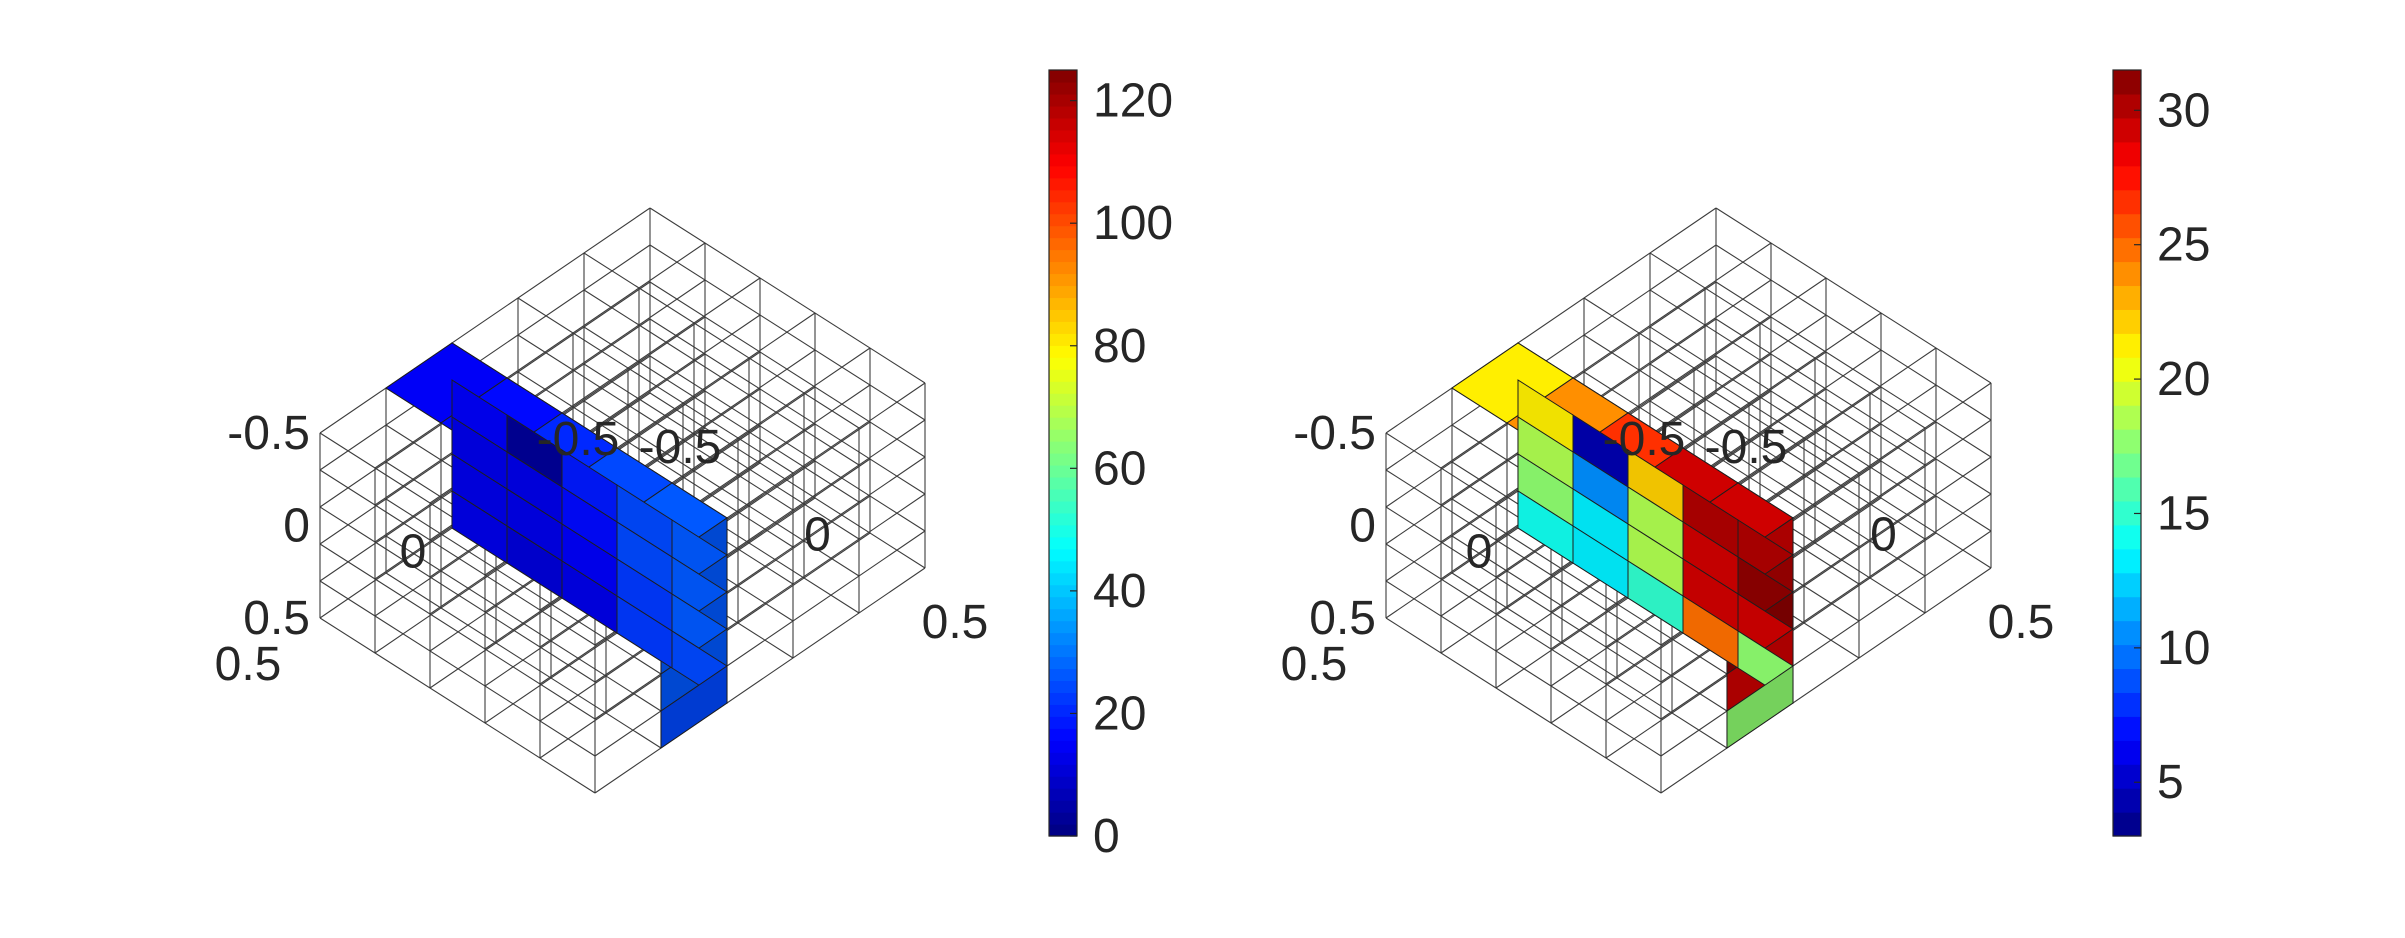 This screenshot has height=938, width=2405. Describe the element at coordinates (2183, 245) in the screenshot. I see `colorbar-tick-label: 25` at that location.